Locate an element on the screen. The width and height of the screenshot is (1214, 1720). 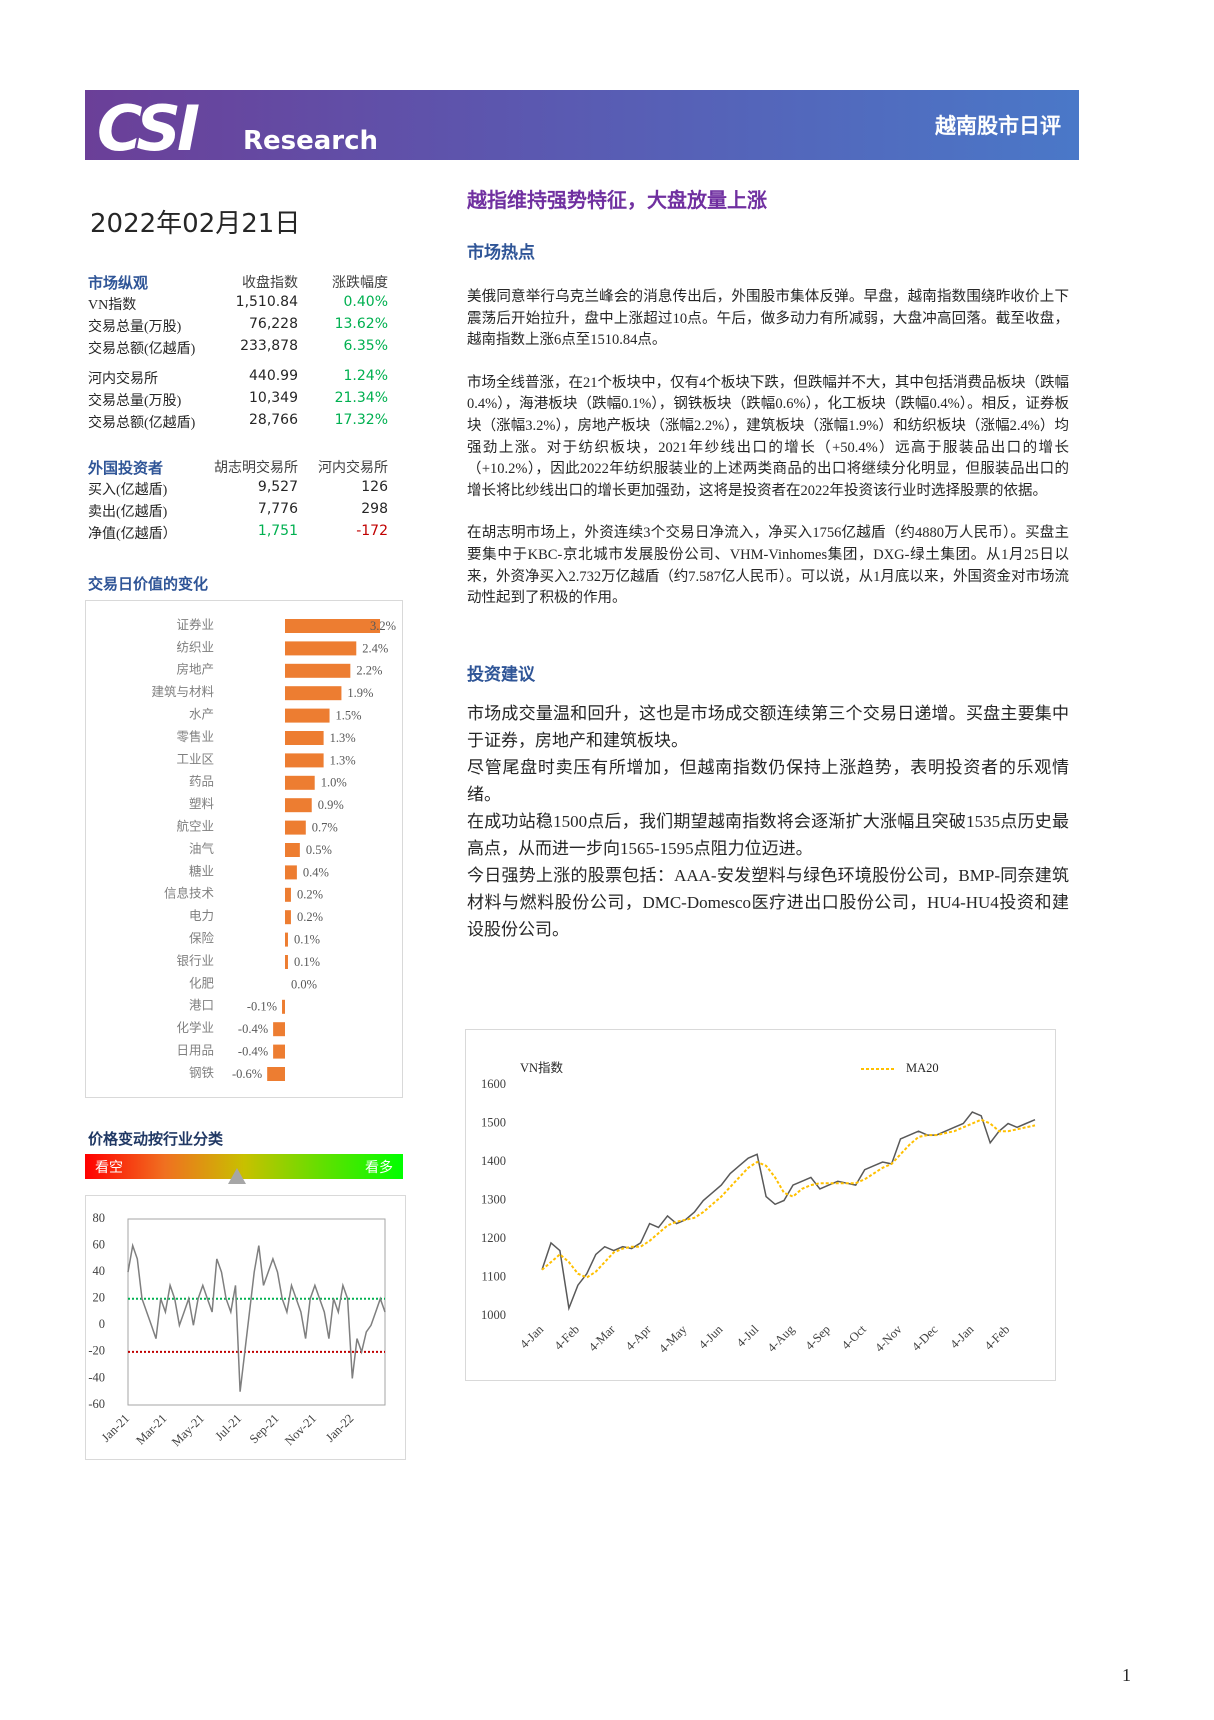
table-cell: 河内交易所 is located at coordinates (123, 379).